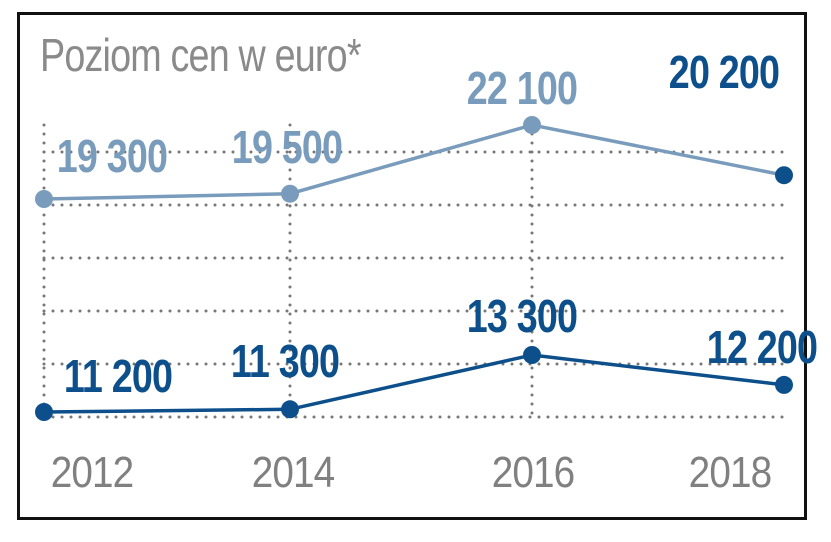 The width and height of the screenshot is (831, 542). I want to click on data-label-upper-2016: 22 100, so click(522, 87).